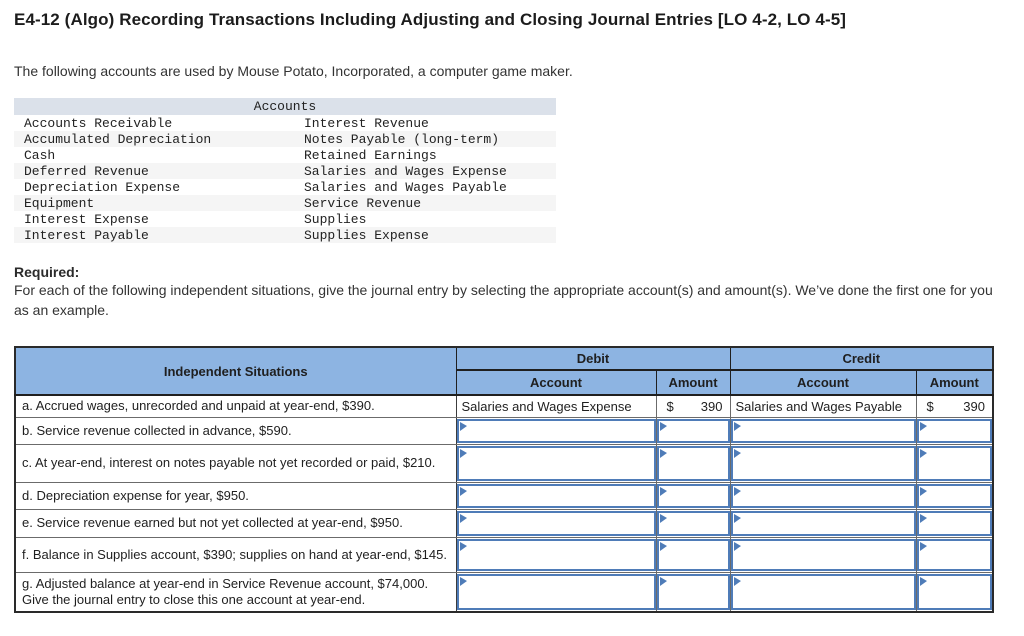 The width and height of the screenshot is (1024, 636). What do you see at coordinates (954, 591) in the screenshot?
I see `credit-amount-input-g` at bounding box center [954, 591].